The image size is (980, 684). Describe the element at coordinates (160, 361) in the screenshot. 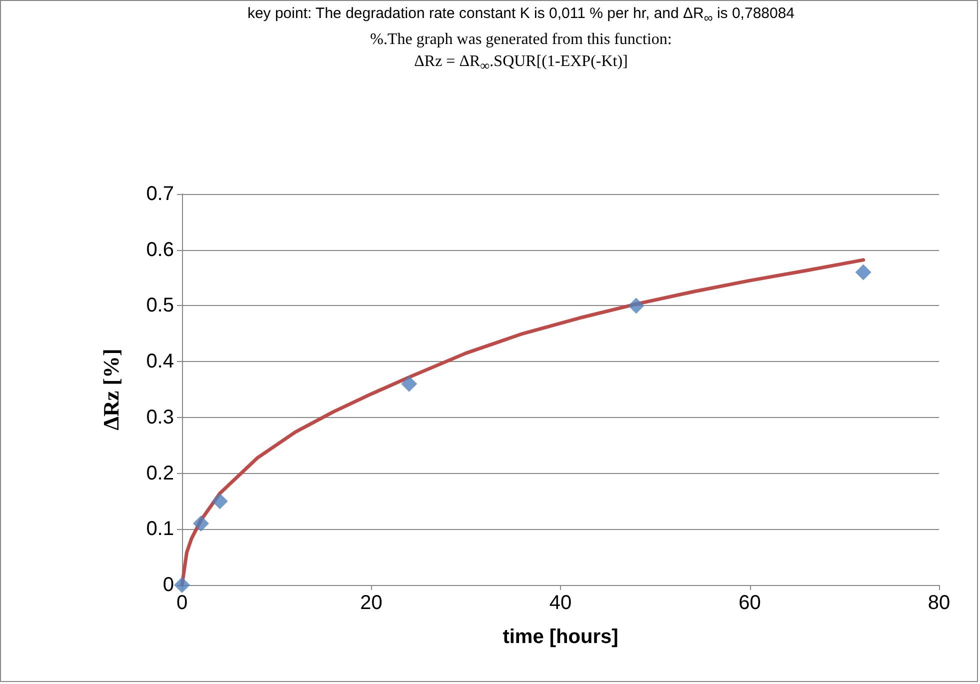

I see `y-tick-label: 0.4` at that location.